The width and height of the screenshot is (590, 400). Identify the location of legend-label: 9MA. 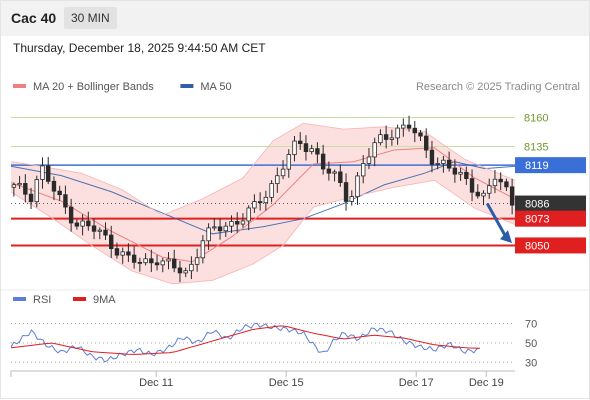
(104, 300).